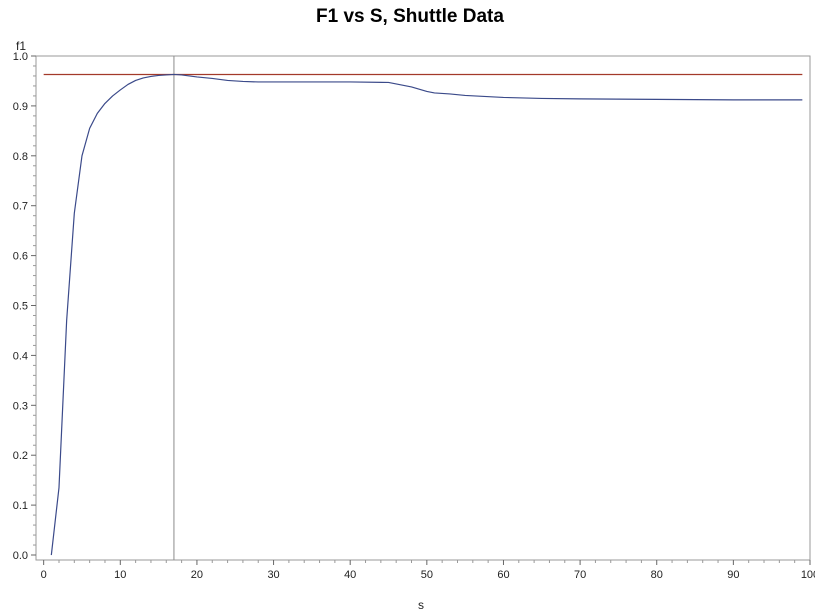  Describe the element at coordinates (580, 575) in the screenshot. I see `x-tick-label: 70` at that location.